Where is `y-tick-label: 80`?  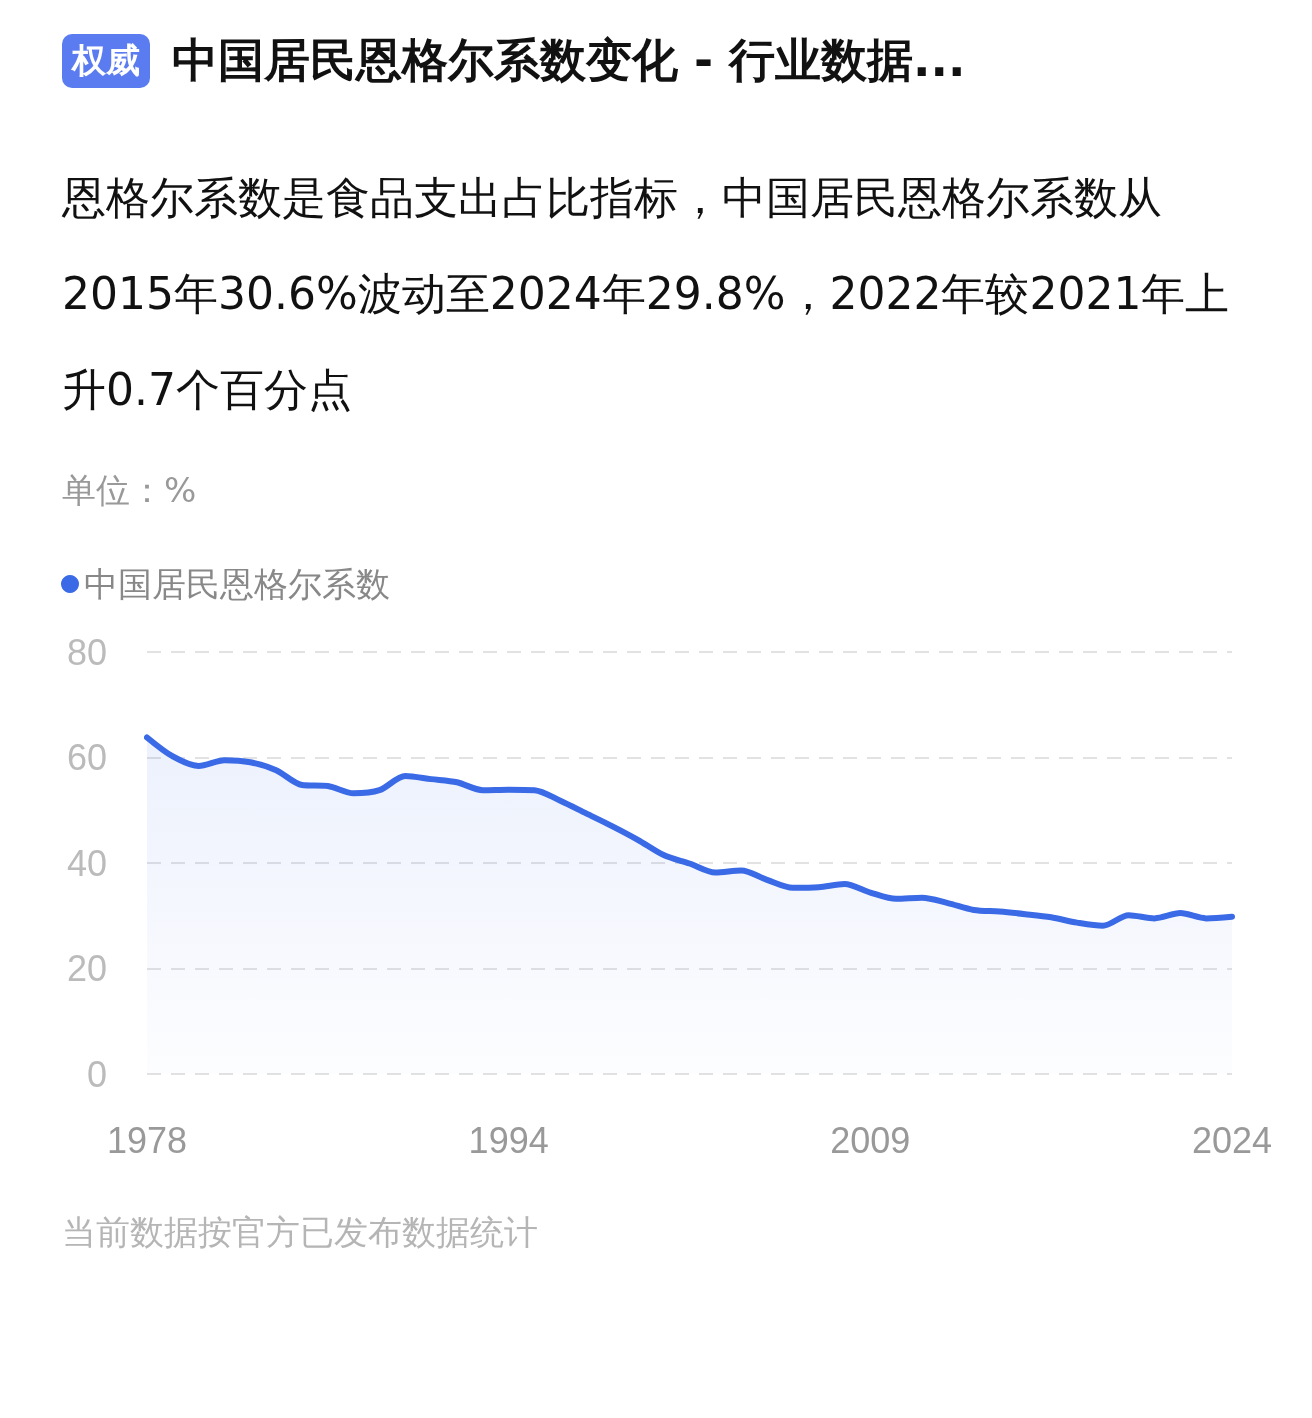
y-tick-label: 80 is located at coordinates (86, 652).